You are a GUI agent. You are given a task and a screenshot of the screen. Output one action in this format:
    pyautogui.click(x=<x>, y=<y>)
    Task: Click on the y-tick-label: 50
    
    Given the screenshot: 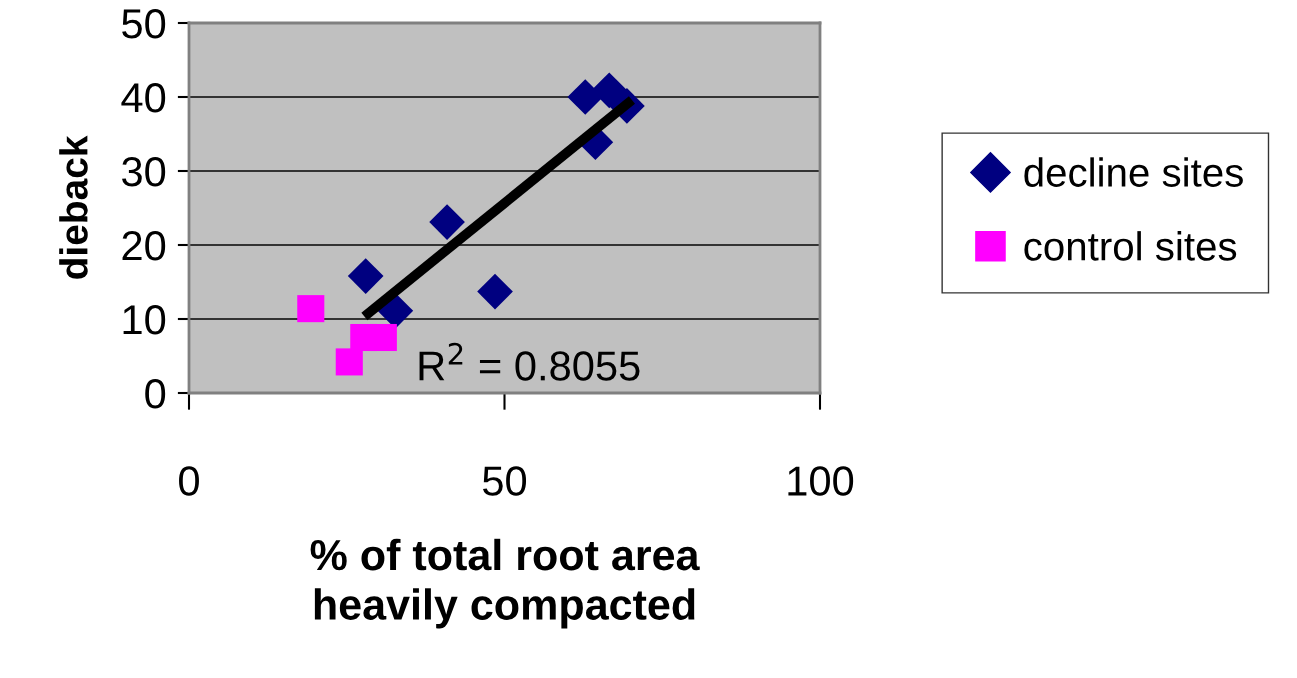 What is the action you would take?
    pyautogui.click(x=144, y=24)
    